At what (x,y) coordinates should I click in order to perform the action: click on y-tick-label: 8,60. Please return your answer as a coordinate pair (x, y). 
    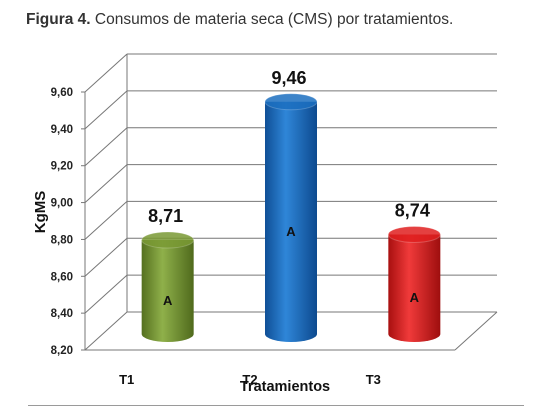
    Looking at the image, I should click on (62, 277).